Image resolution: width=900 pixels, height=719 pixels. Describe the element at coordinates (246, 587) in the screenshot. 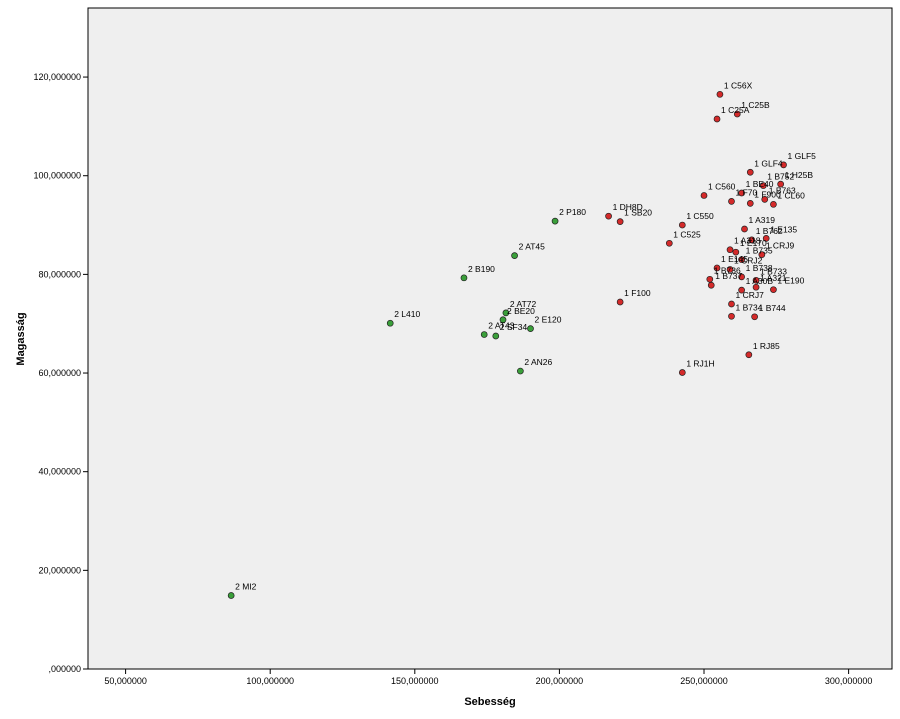

I see `point-label: 2 MI2` at that location.